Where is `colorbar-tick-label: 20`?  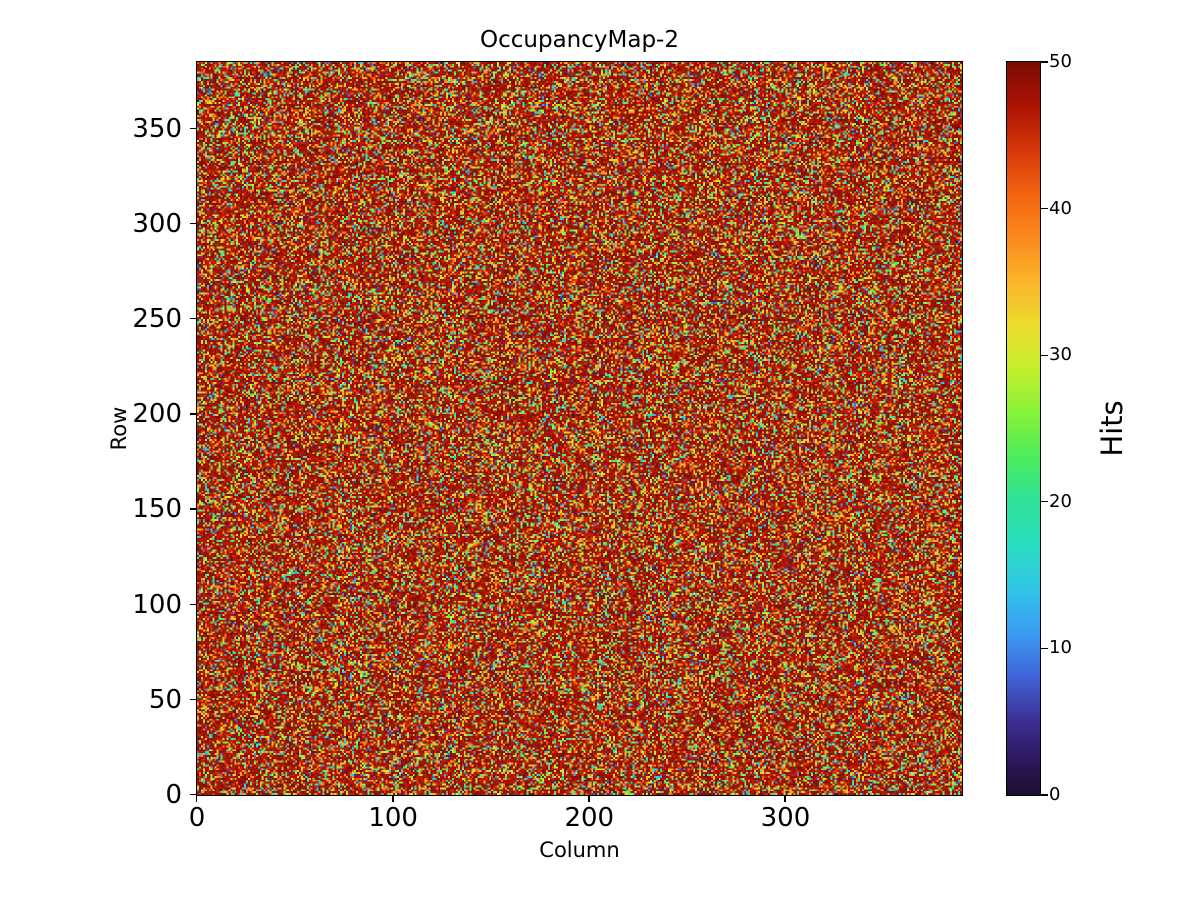
colorbar-tick-label: 20 is located at coordinates (1060, 501).